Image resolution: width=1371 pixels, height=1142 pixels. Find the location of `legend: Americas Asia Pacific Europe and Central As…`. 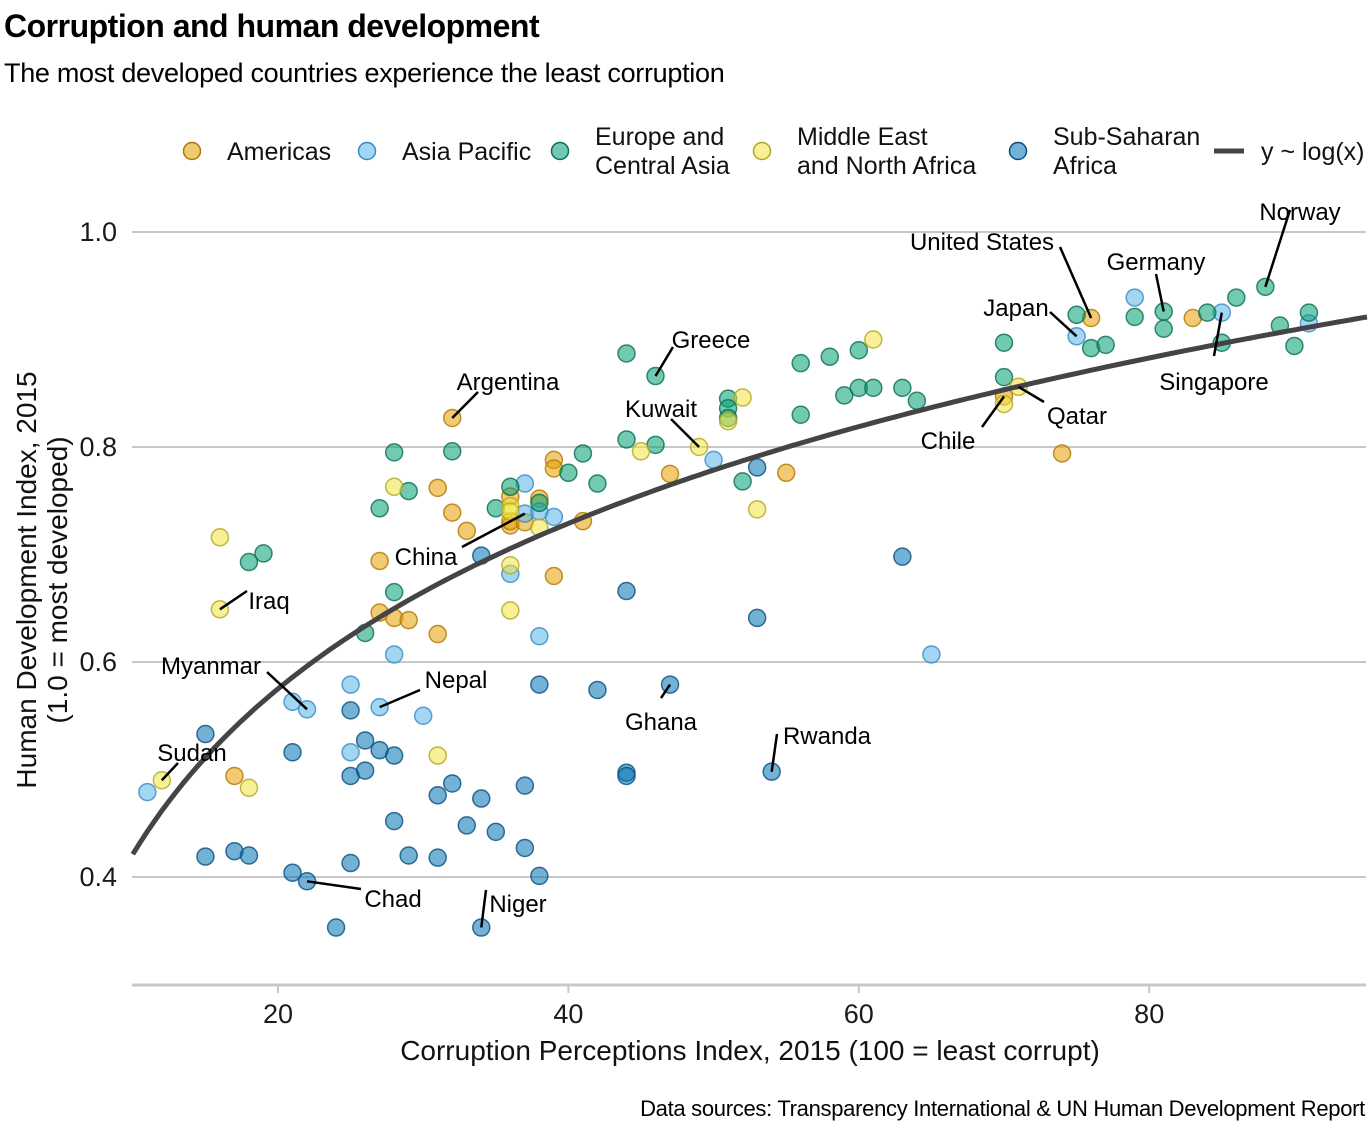

legend: Americas Asia Pacific Europe and Central As… is located at coordinates (773, 151).